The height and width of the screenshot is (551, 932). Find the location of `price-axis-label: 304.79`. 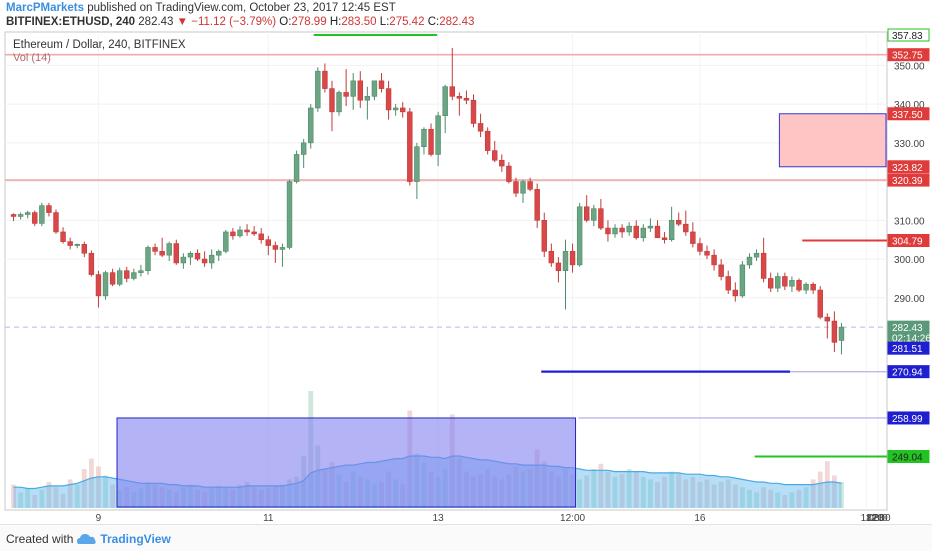

price-axis-label: 304.79 is located at coordinates (908, 241).